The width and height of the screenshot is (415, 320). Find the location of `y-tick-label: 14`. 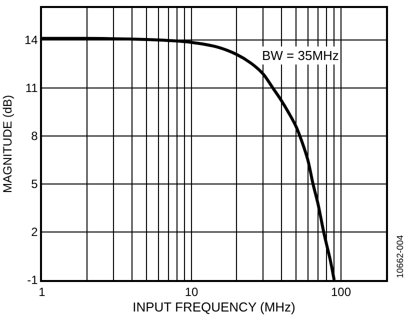

y-tick-label: 14 is located at coordinates (31, 40).